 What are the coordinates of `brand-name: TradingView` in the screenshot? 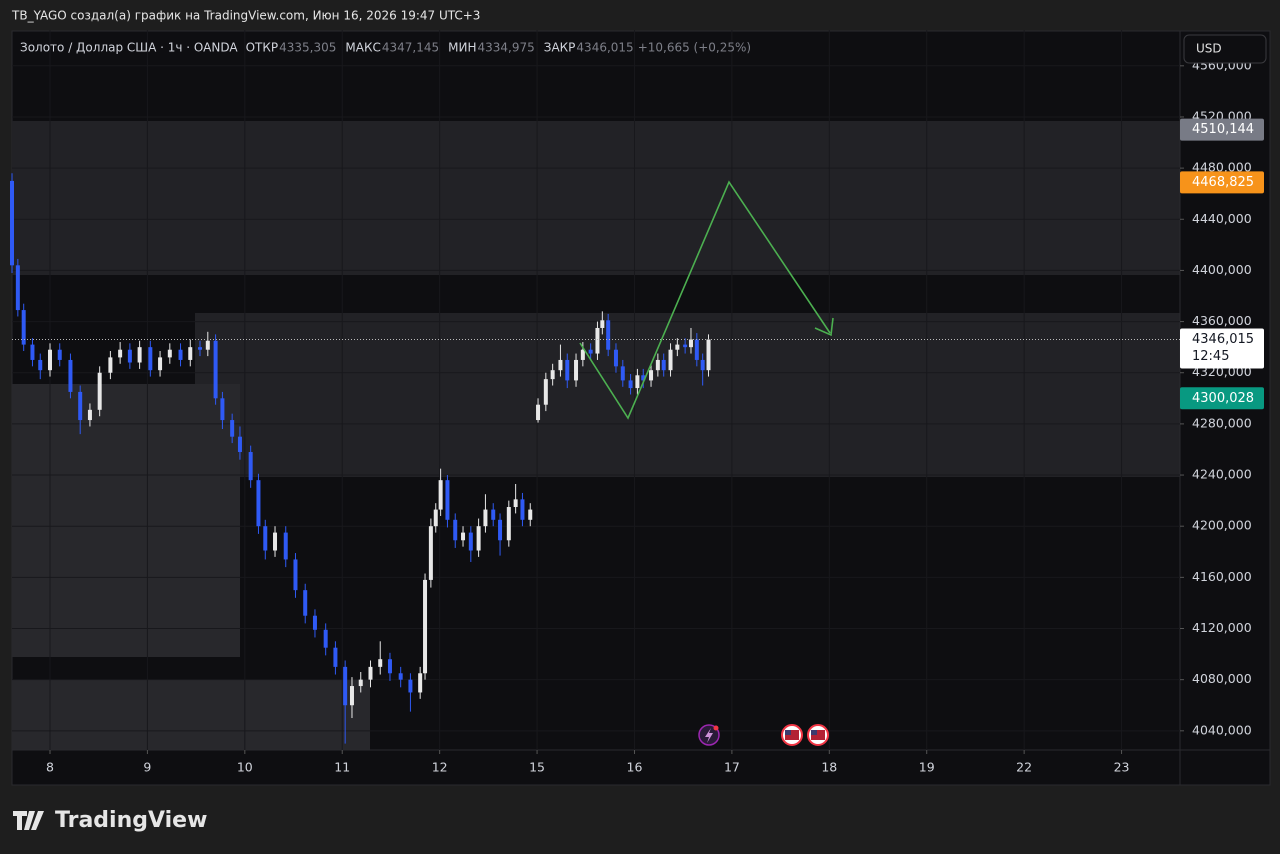 It's located at (131, 820).